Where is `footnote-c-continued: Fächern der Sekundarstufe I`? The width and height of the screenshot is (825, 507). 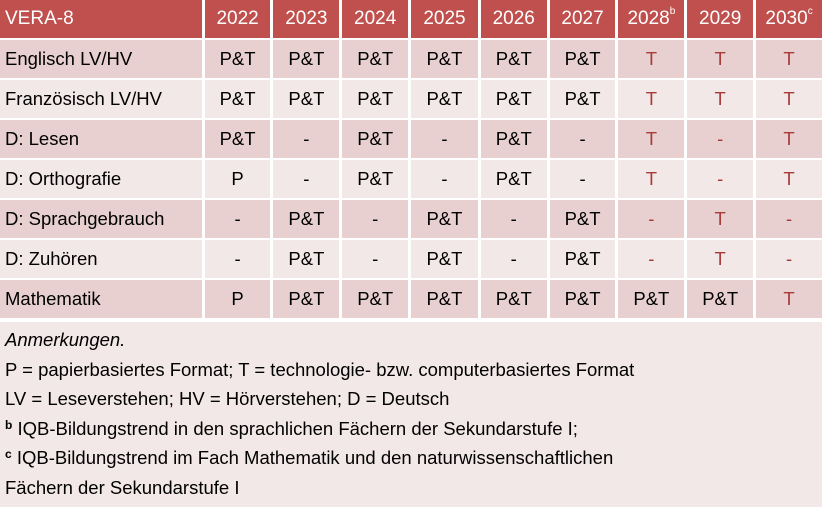
footnote-c-continued: Fächern der Sekundarstufe I is located at coordinates (122, 487).